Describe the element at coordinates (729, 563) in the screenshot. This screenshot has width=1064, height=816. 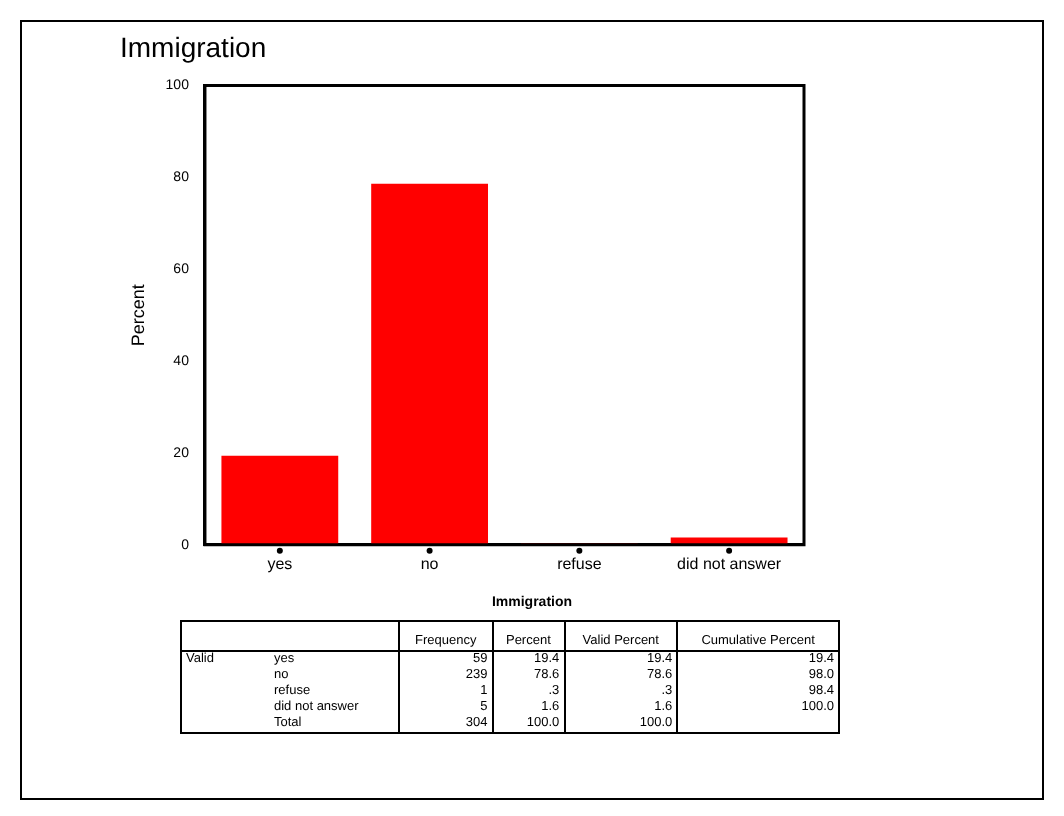
I see `x-tick-label: did not answer` at that location.